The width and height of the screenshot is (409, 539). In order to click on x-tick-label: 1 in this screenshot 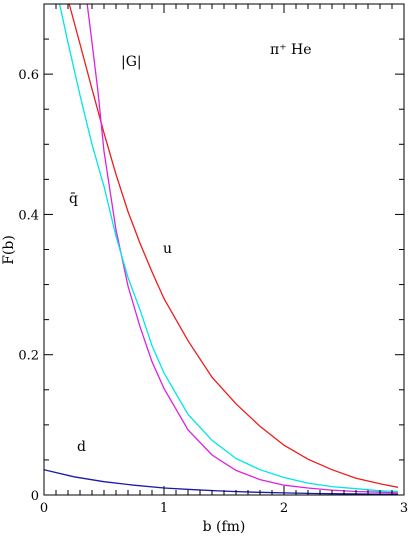, I will do `click(164, 508)`.